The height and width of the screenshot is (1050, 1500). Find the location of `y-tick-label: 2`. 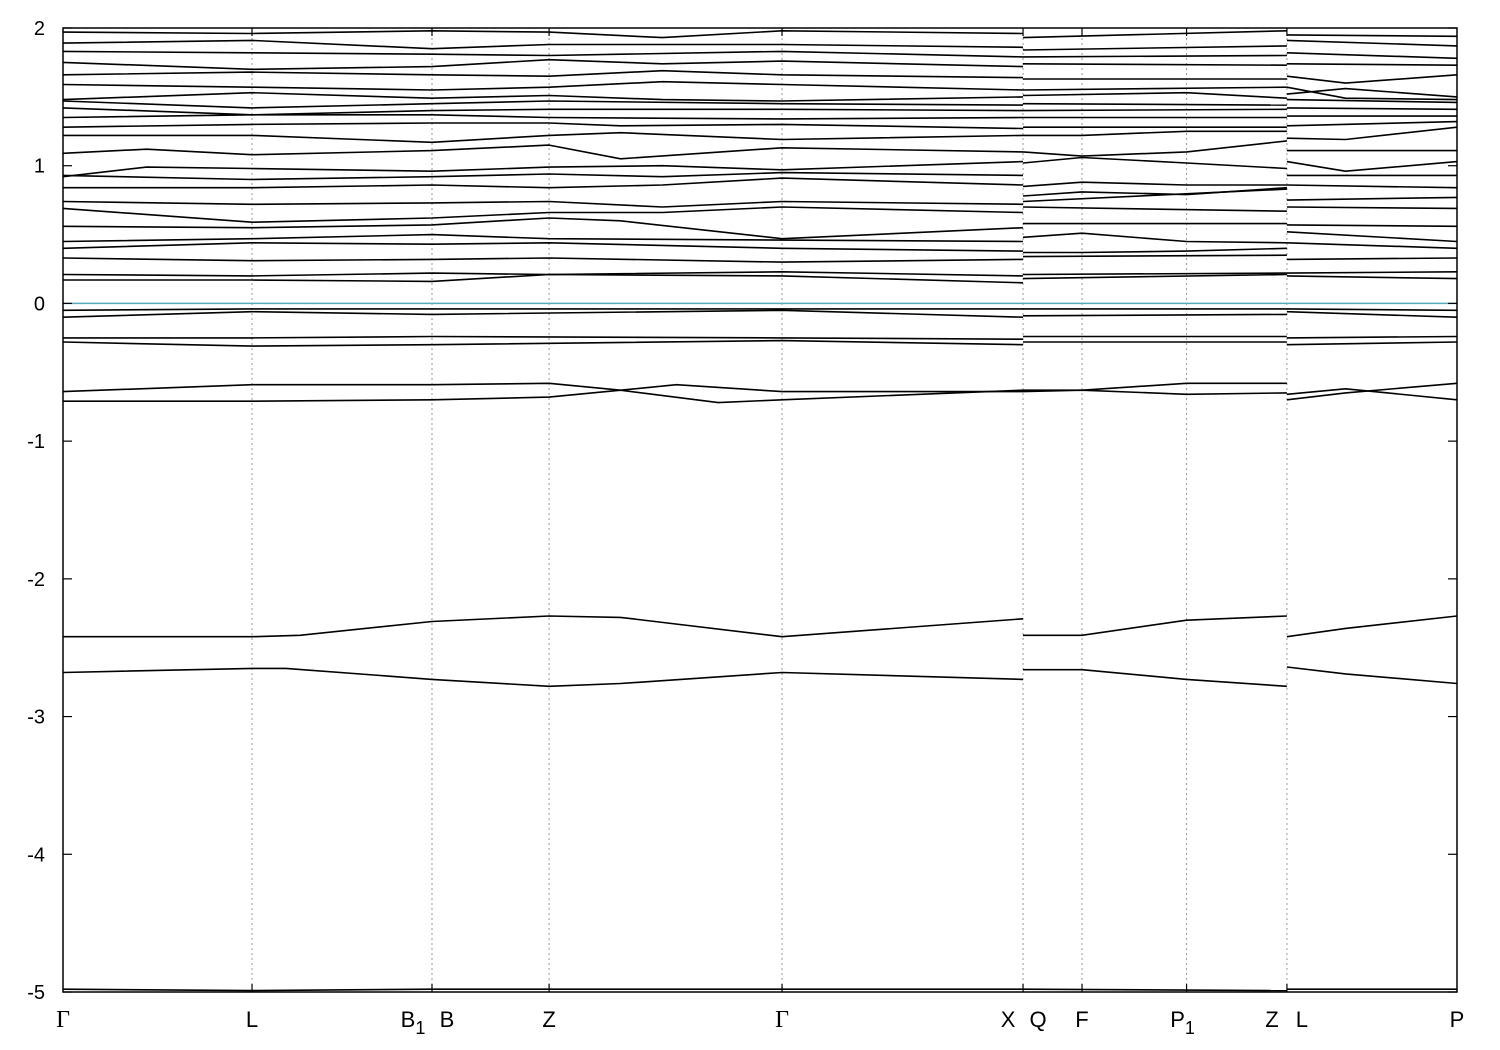

y-tick-label: 2 is located at coordinates (39, 29).